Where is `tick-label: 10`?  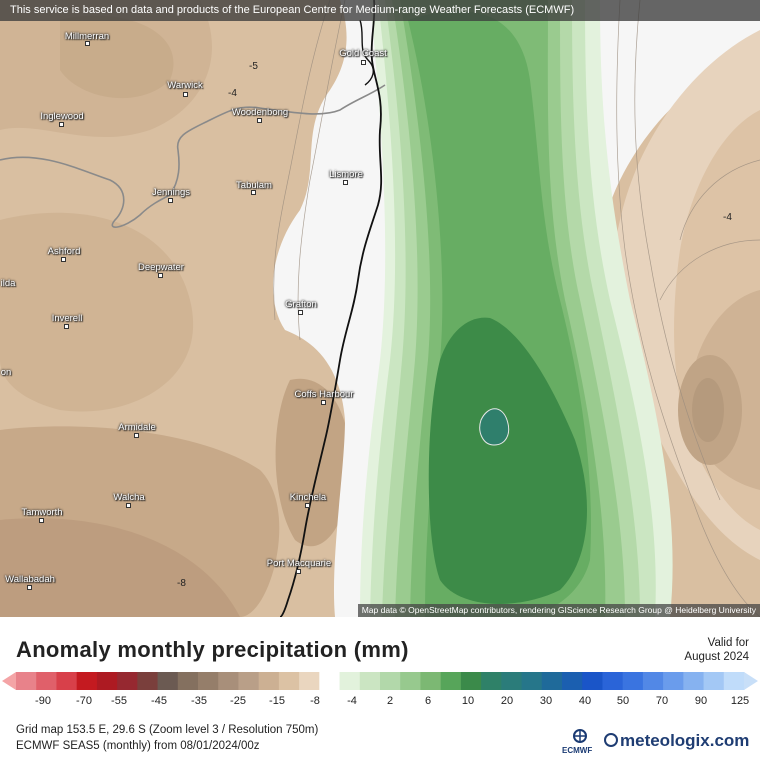
tick-label: 10 is located at coordinates (468, 701).